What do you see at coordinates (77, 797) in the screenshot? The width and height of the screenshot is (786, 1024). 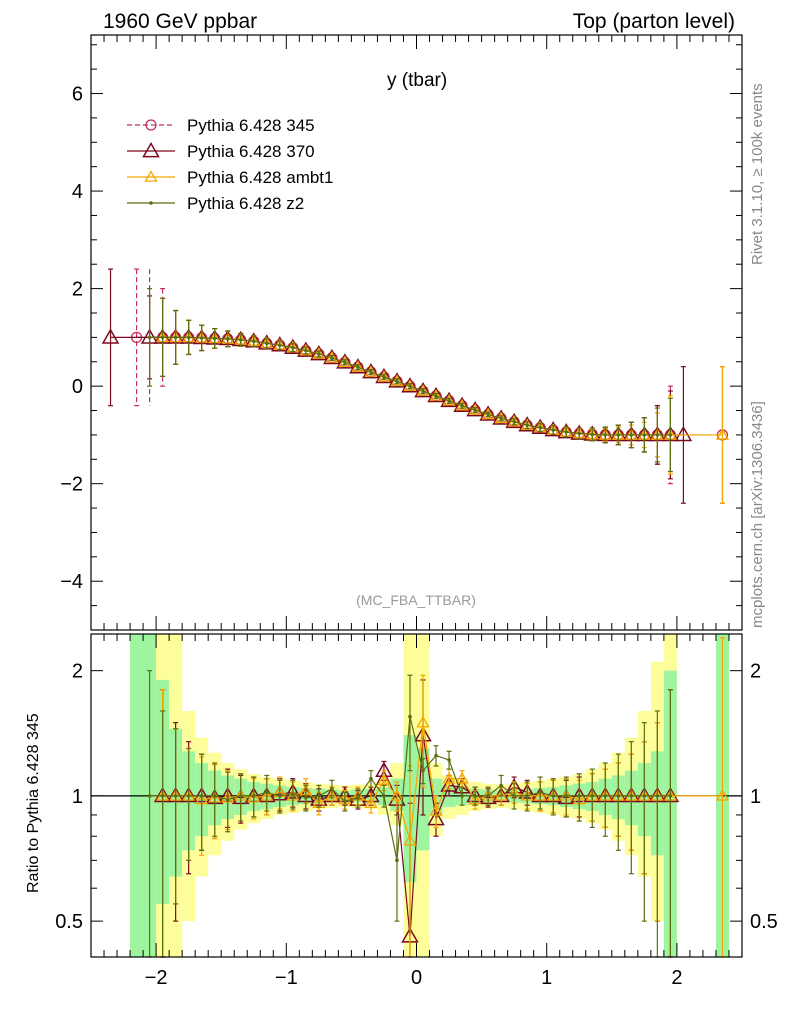 I see `ratio-ytick-label: 1` at bounding box center [77, 797].